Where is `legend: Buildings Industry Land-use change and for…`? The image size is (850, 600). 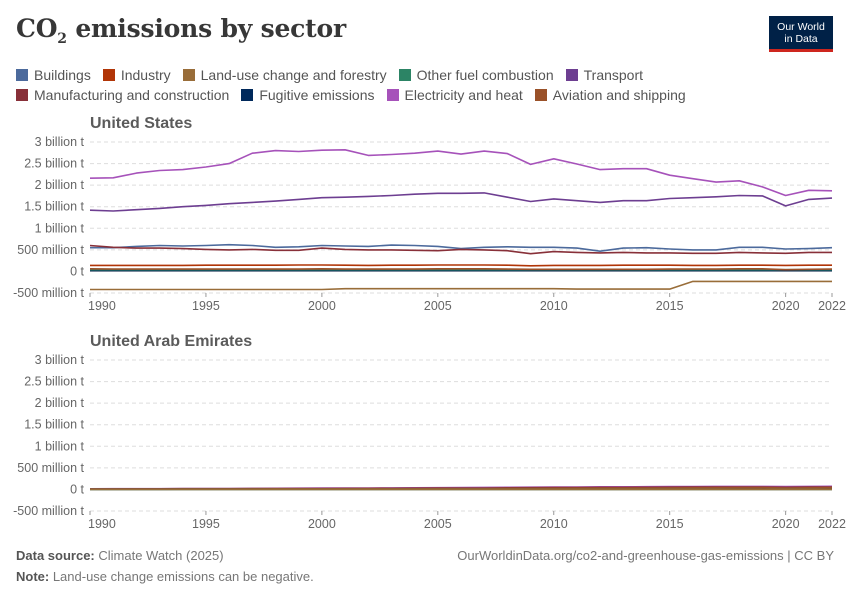 legend: Buildings Industry Land-use change and for… is located at coordinates (426, 85).